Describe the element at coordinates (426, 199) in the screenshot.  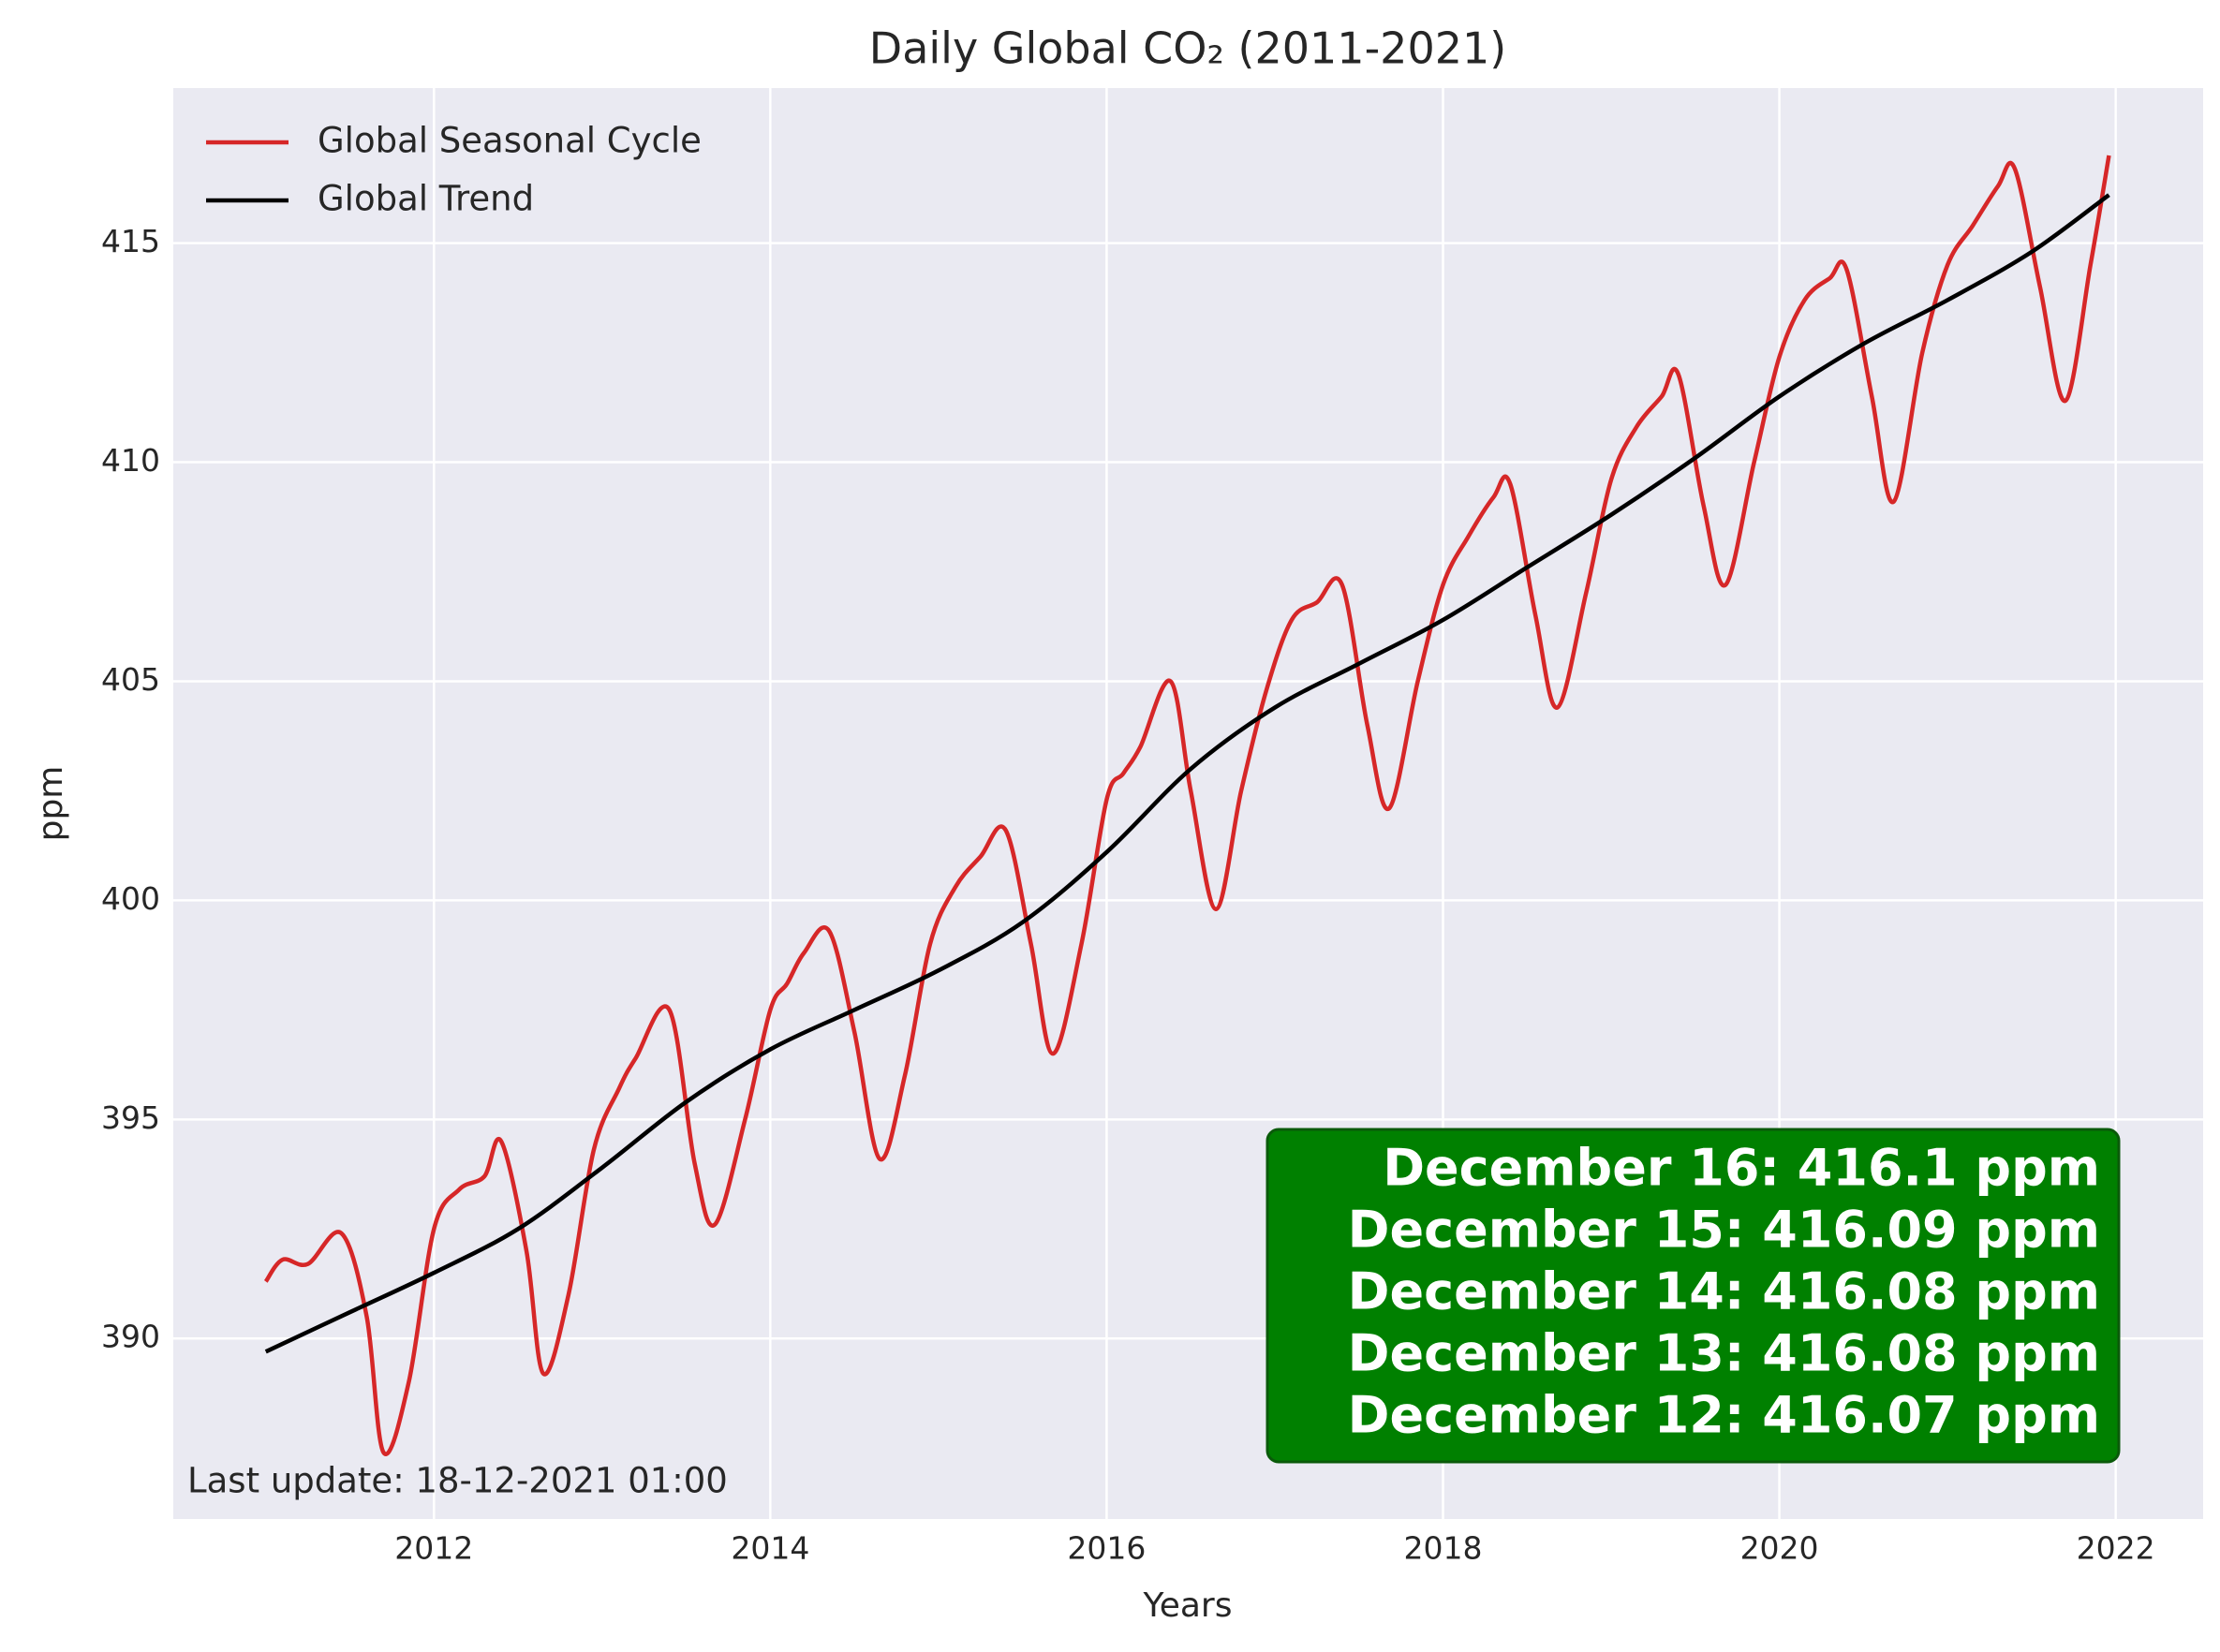
I see `legend-label: Global Trend` at that location.